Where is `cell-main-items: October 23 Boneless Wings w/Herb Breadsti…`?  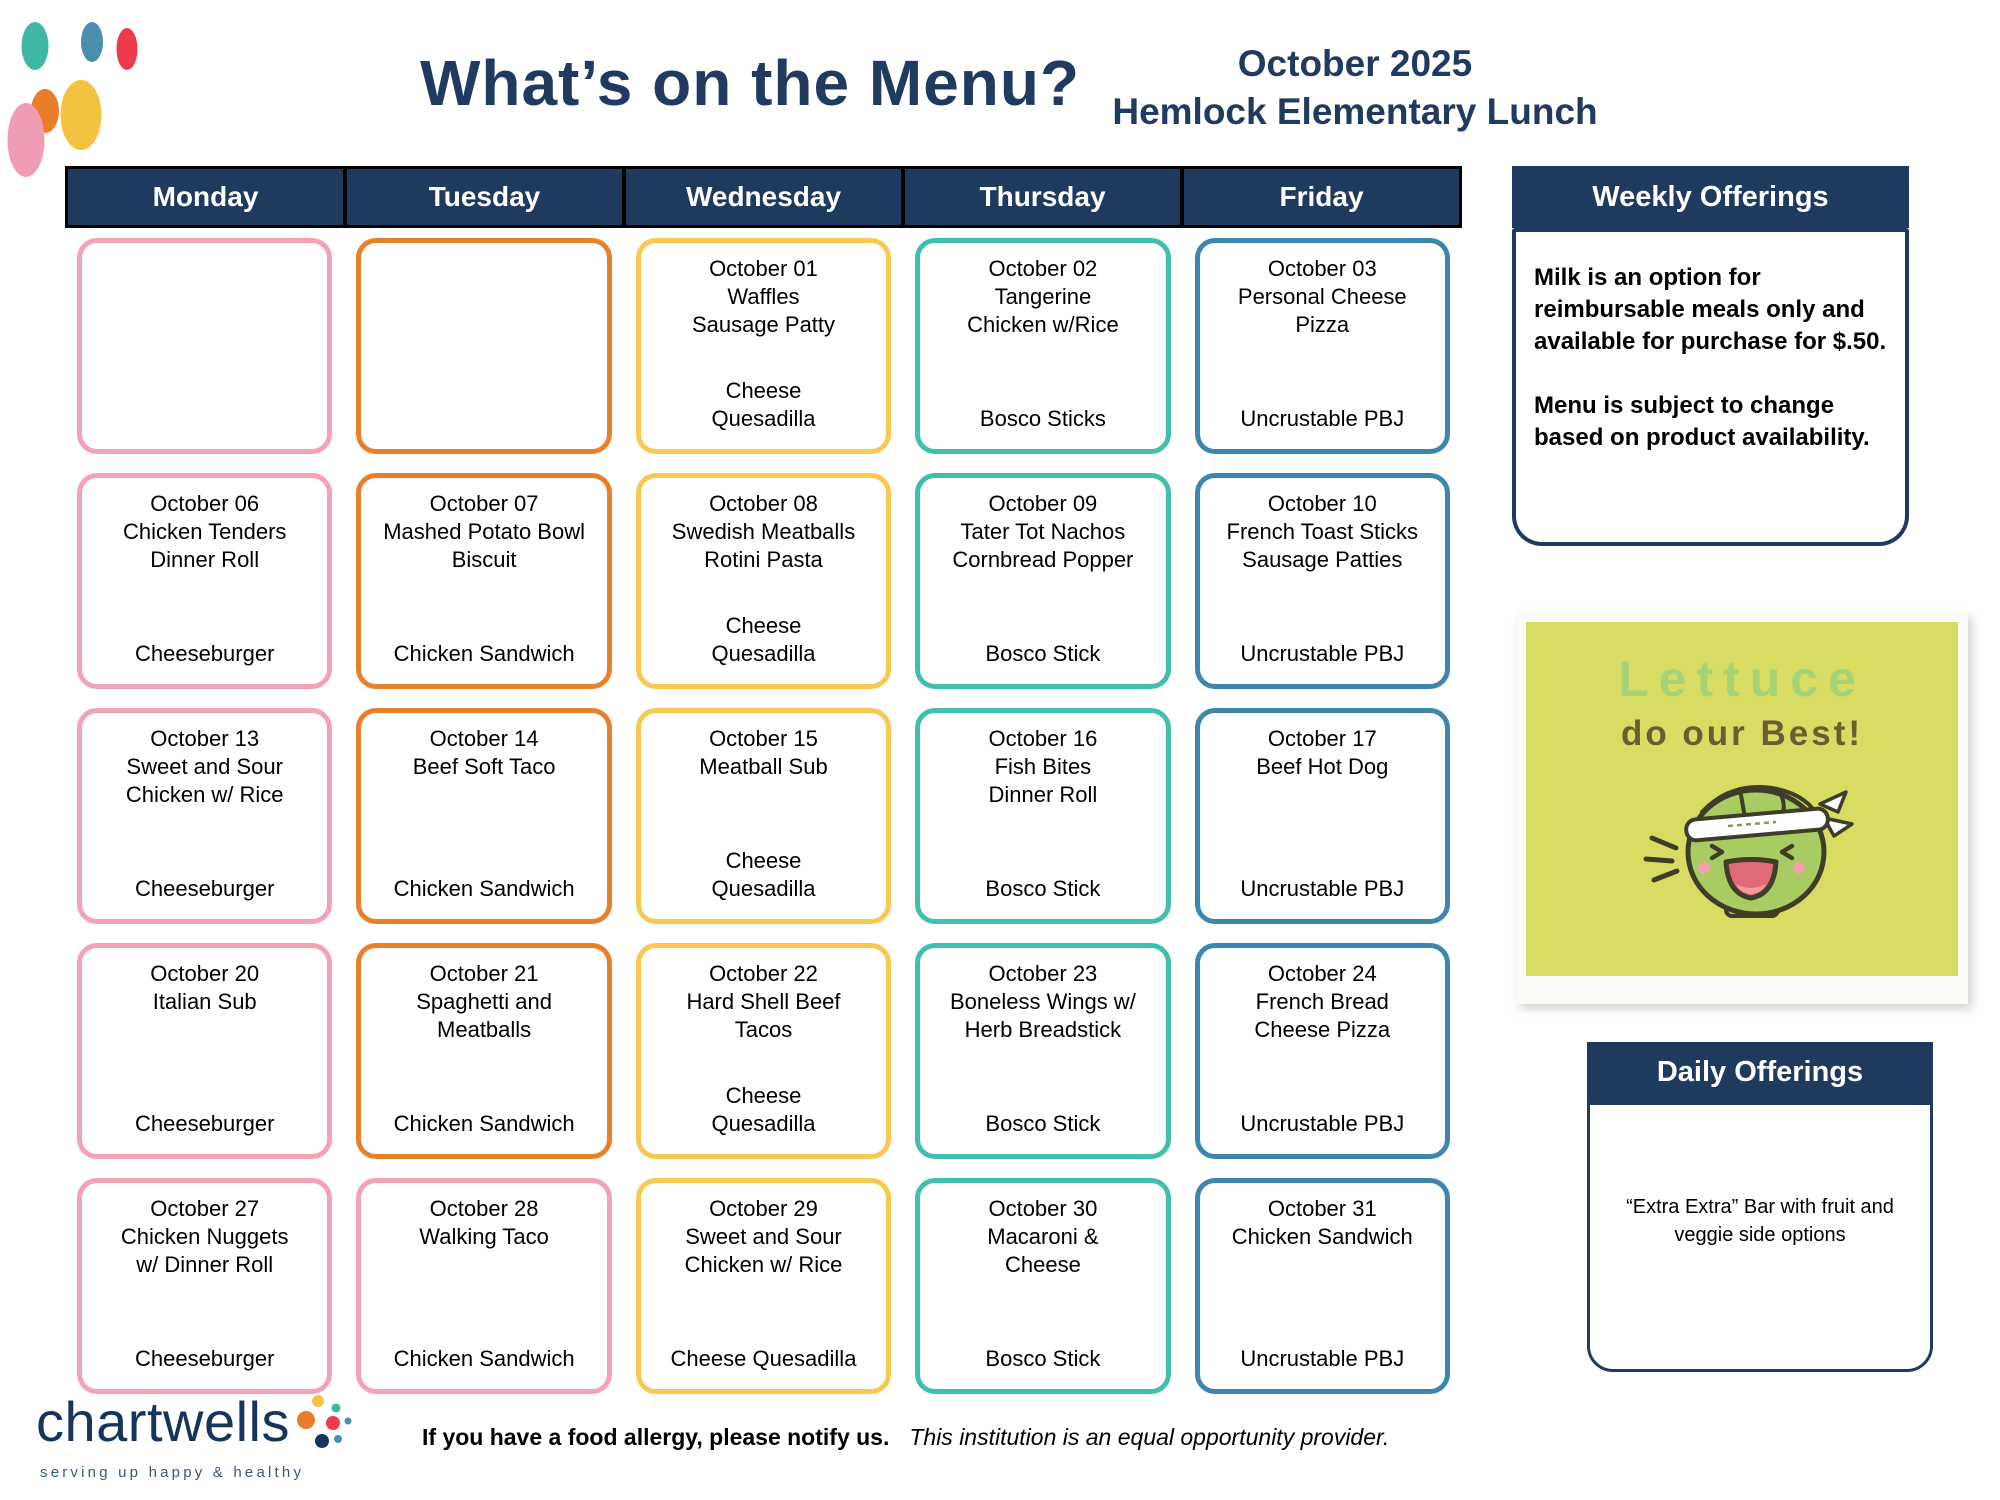
cell-main-items: October 23 Boneless Wings w/Herb Breadsti… is located at coordinates (1042, 1001).